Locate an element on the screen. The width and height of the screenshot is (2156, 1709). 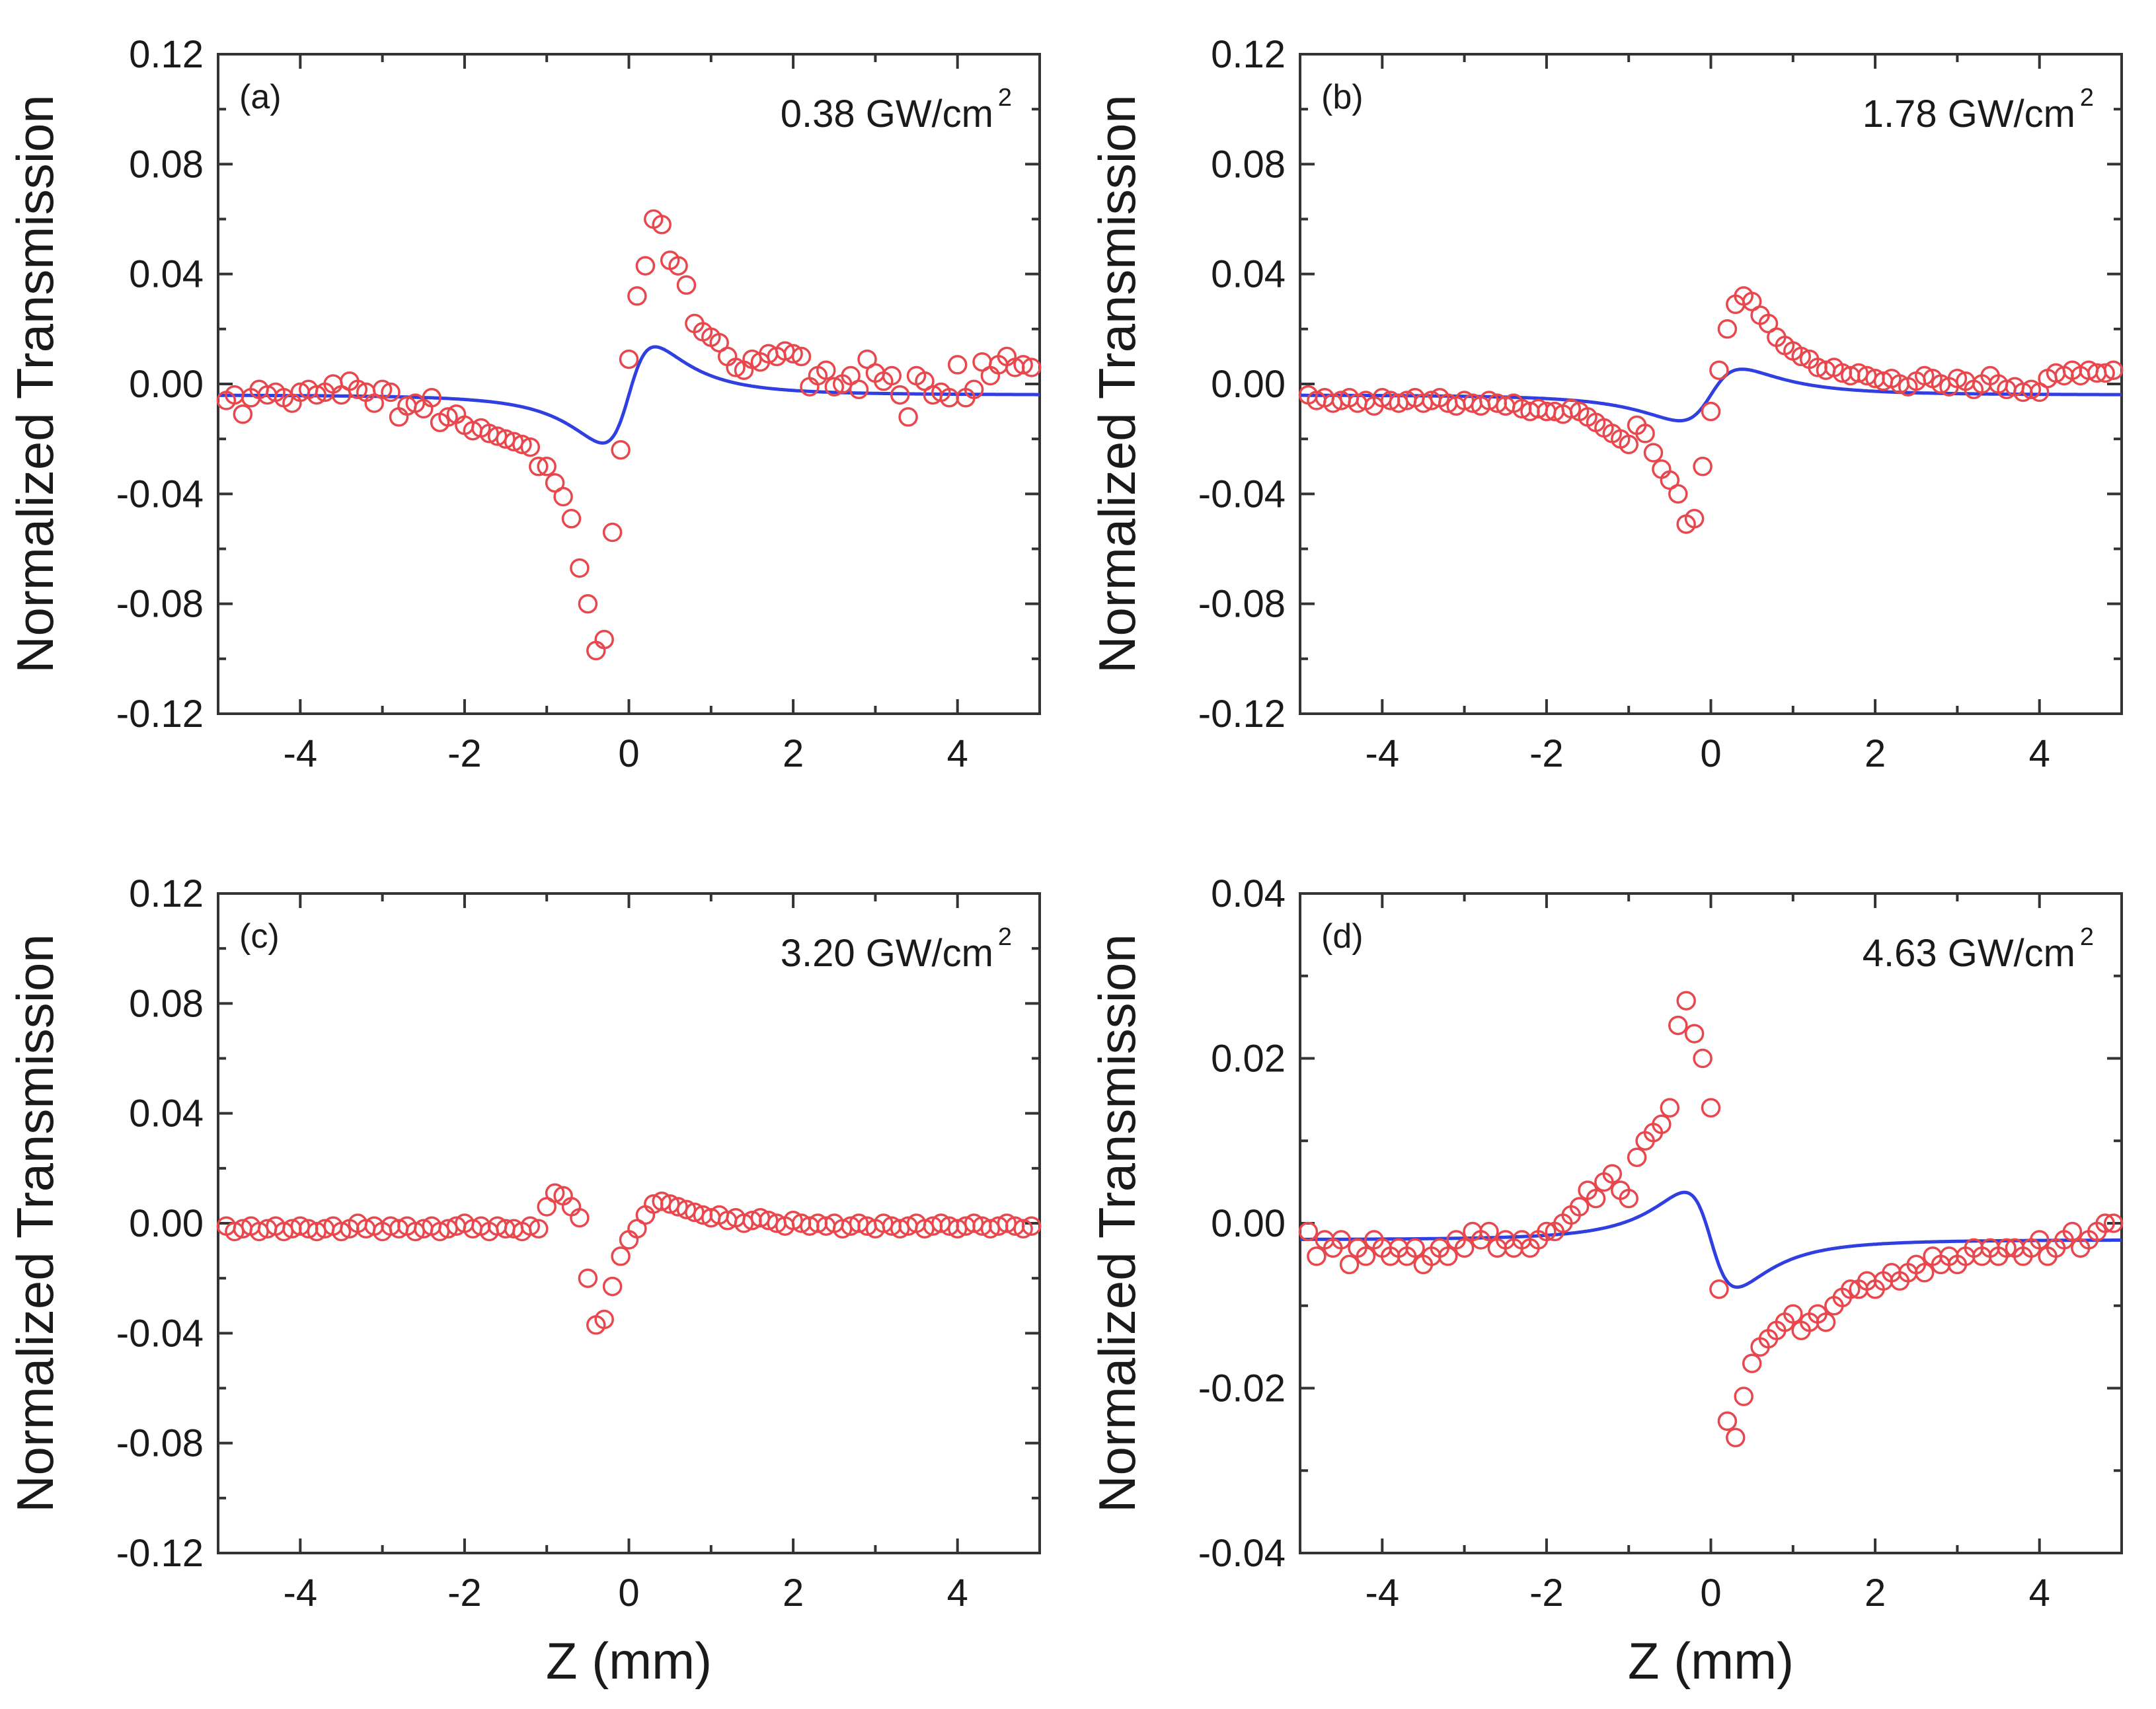
x-axis-title: Z (mm) is located at coordinates (629, 1661).